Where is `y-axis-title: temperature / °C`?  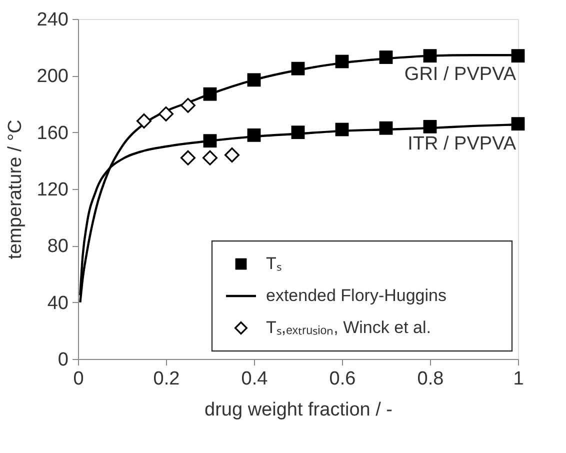 y-axis-title: temperature / °C is located at coordinates (15, 190).